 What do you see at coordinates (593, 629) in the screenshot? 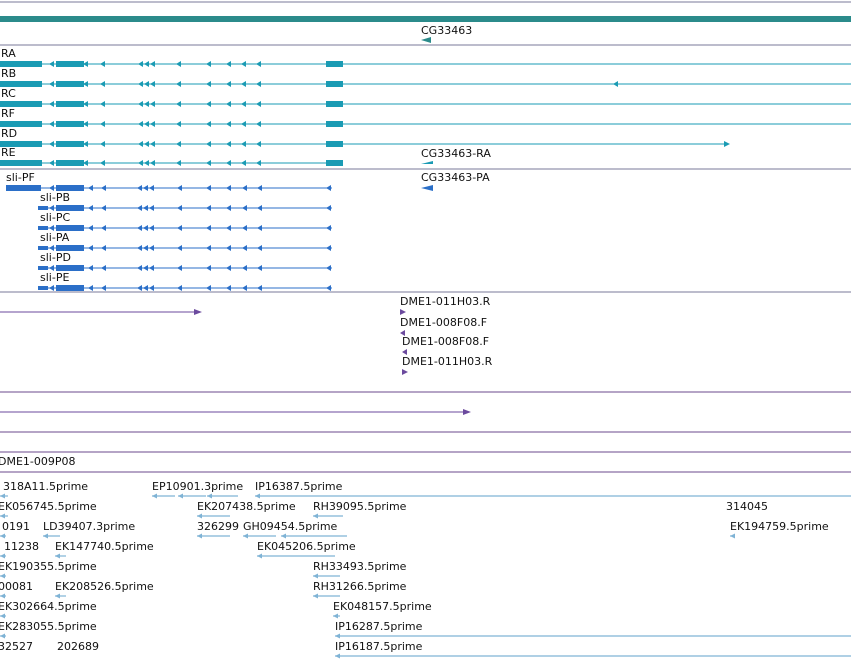
I see `est-feature: IP16287.5prime` at bounding box center [593, 629].